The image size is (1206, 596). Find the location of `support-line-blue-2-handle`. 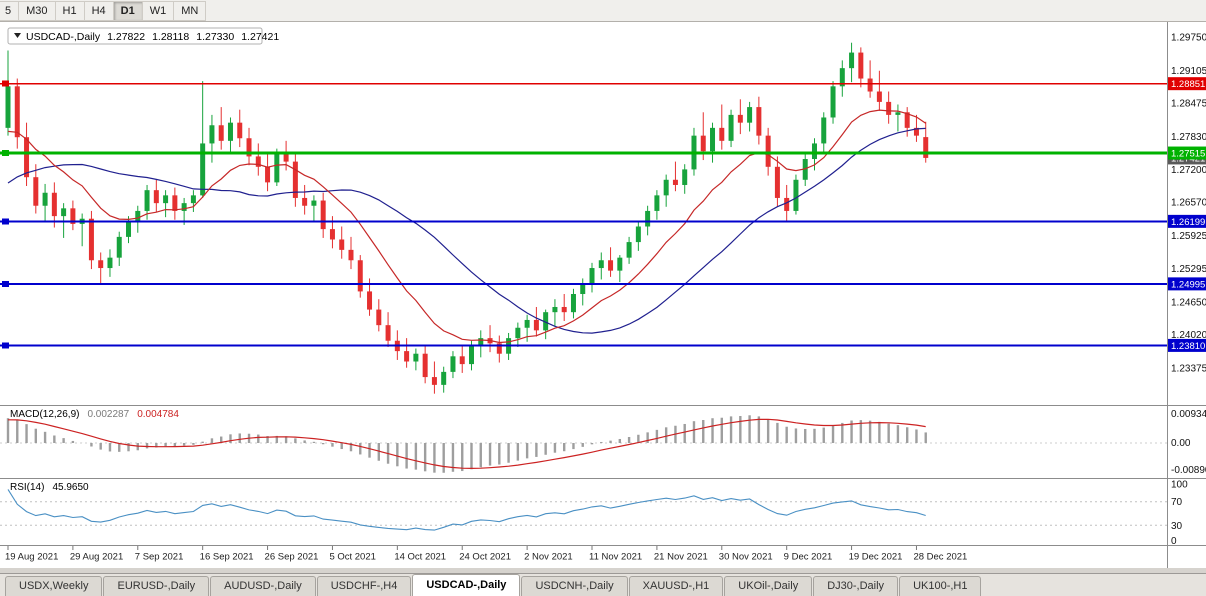

support-line-blue-2-handle is located at coordinates (5, 283).